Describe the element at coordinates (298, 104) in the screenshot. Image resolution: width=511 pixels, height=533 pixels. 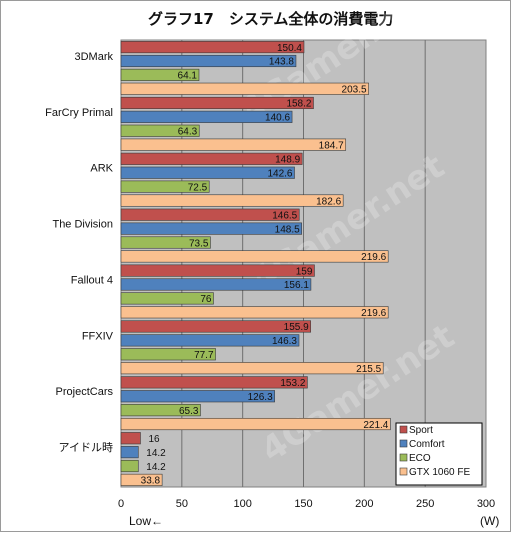
I see `value-label: 158.2` at that location.